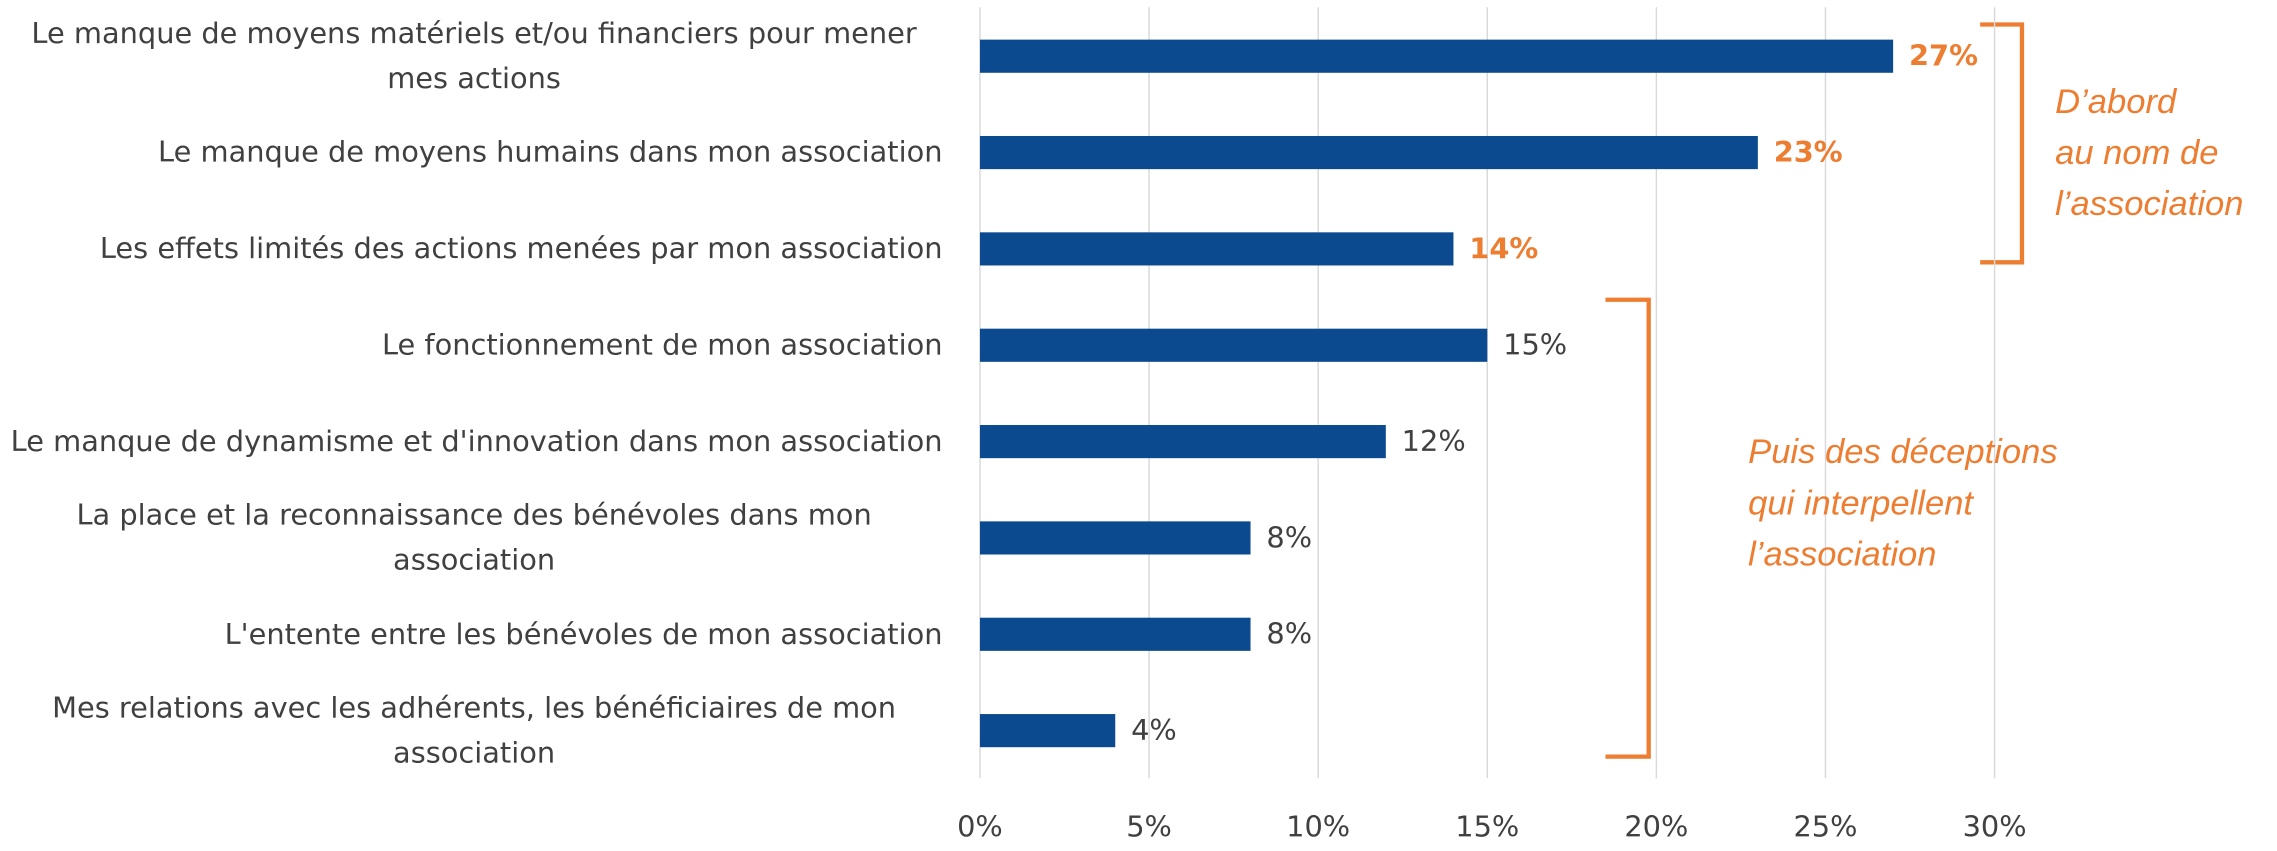 The height and width of the screenshot is (851, 2277). I want to click on annotation: Puis des déceptions, so click(1902, 452).